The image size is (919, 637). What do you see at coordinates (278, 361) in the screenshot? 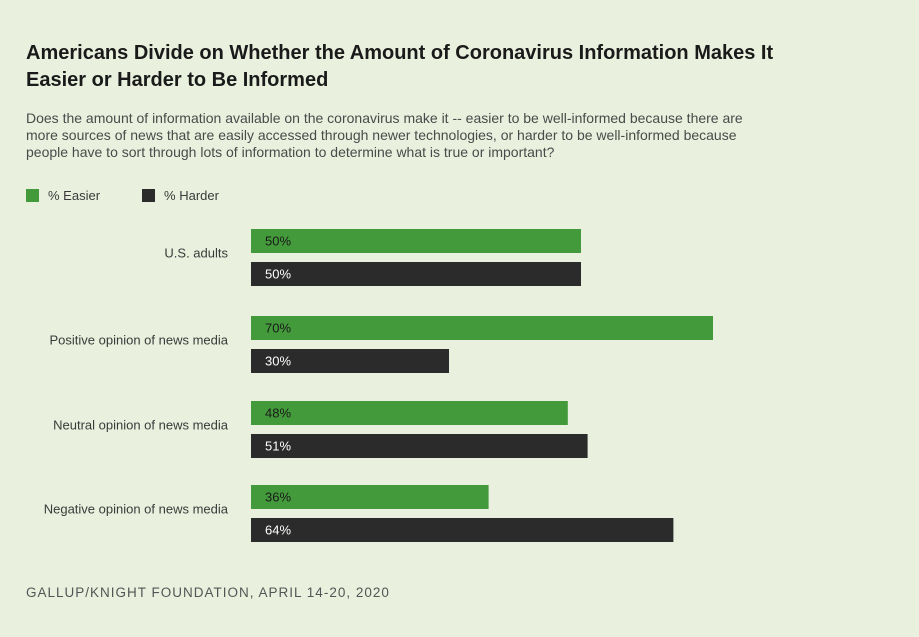
I see `data-label: 30%` at bounding box center [278, 361].